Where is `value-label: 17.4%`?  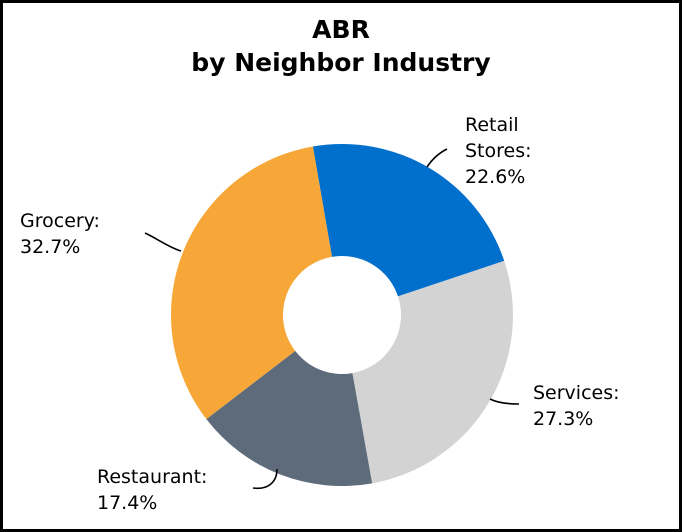
value-label: 17.4% is located at coordinates (127, 503).